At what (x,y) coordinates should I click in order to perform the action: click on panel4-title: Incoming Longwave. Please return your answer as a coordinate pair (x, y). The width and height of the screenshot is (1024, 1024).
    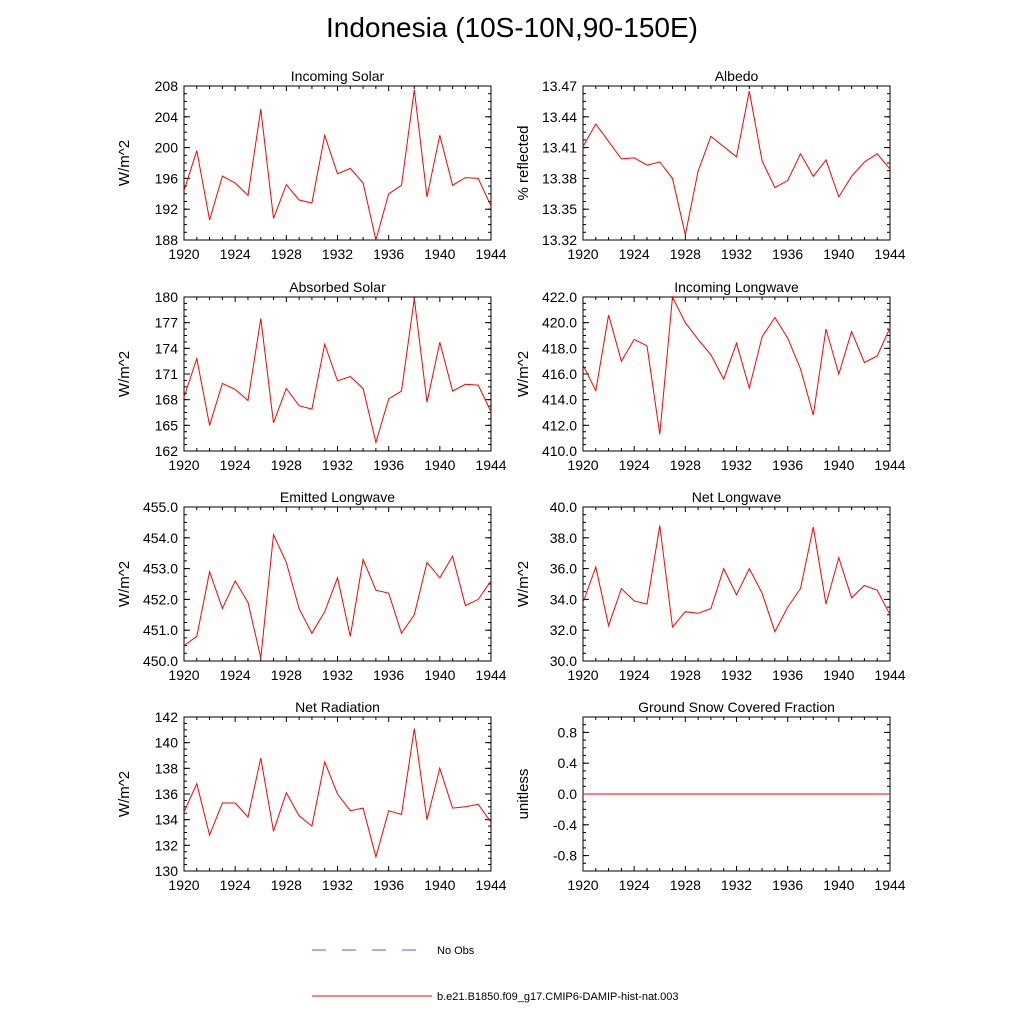
    Looking at the image, I should click on (736, 287).